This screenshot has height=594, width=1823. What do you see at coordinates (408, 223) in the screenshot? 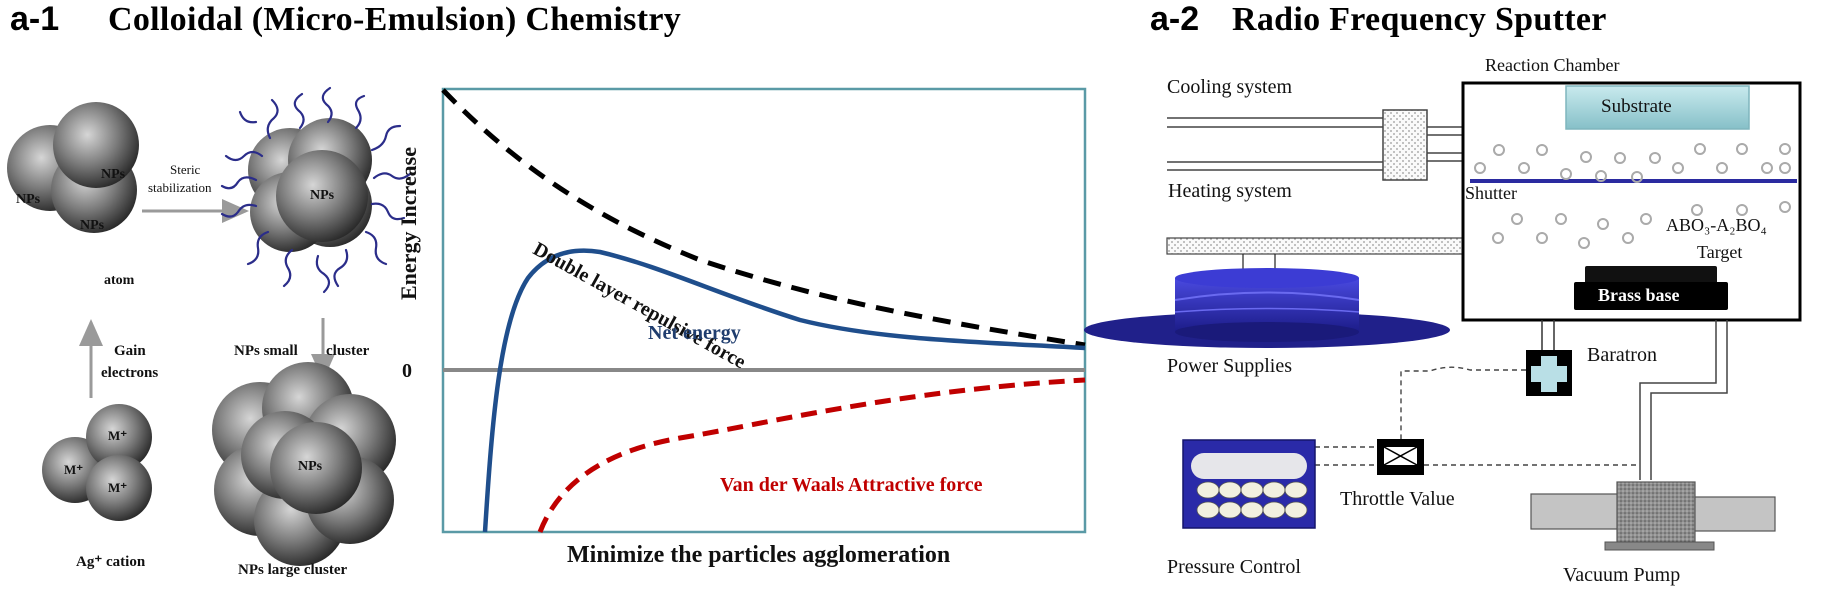
I see `chart-y-label: Energy Increase` at bounding box center [408, 223].